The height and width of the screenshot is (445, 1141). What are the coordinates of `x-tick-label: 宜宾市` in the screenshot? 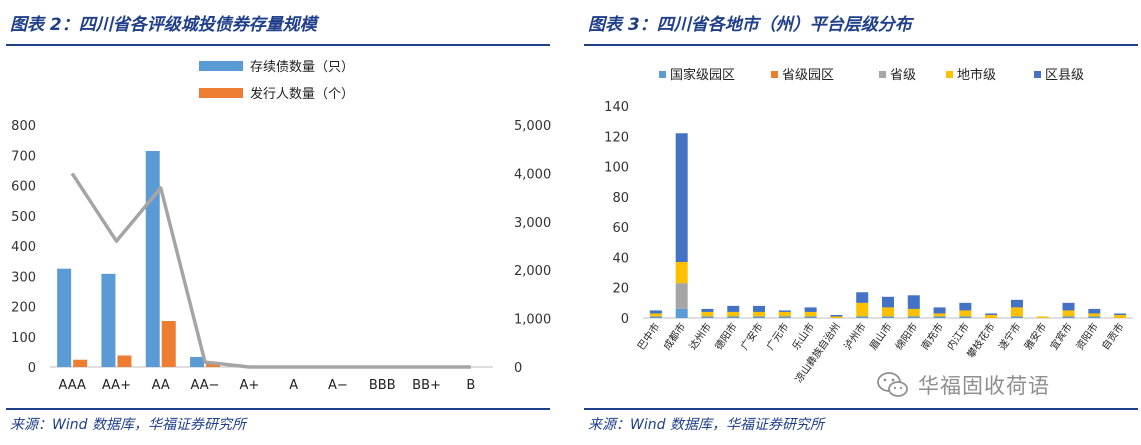 It's located at (1061, 336).